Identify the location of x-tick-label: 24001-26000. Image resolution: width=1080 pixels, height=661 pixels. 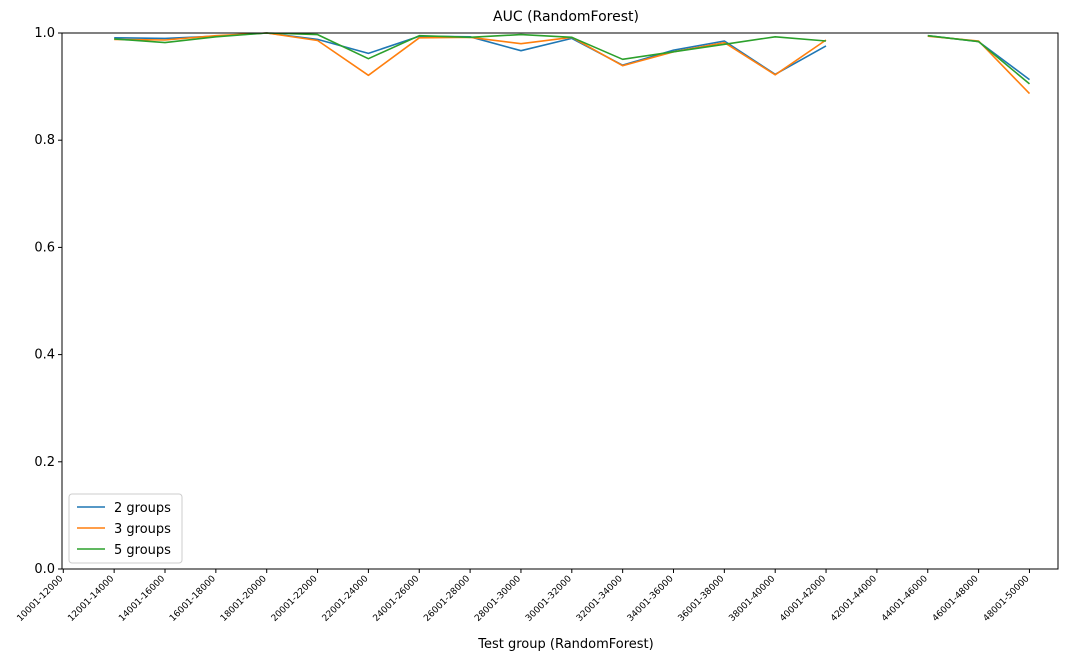
(397, 599).